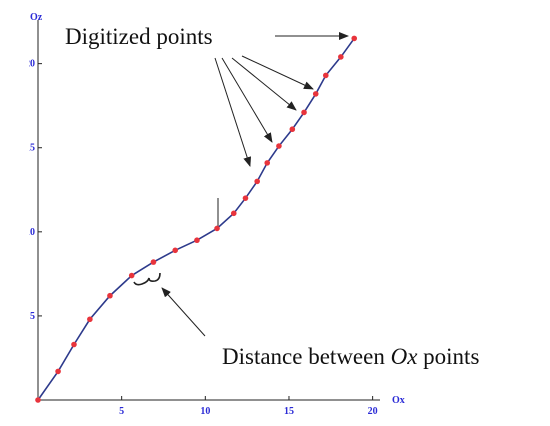 This screenshot has width=550, height=426. Describe the element at coordinates (32, 316) in the screenshot. I see `y-tick-label: 5` at that location.